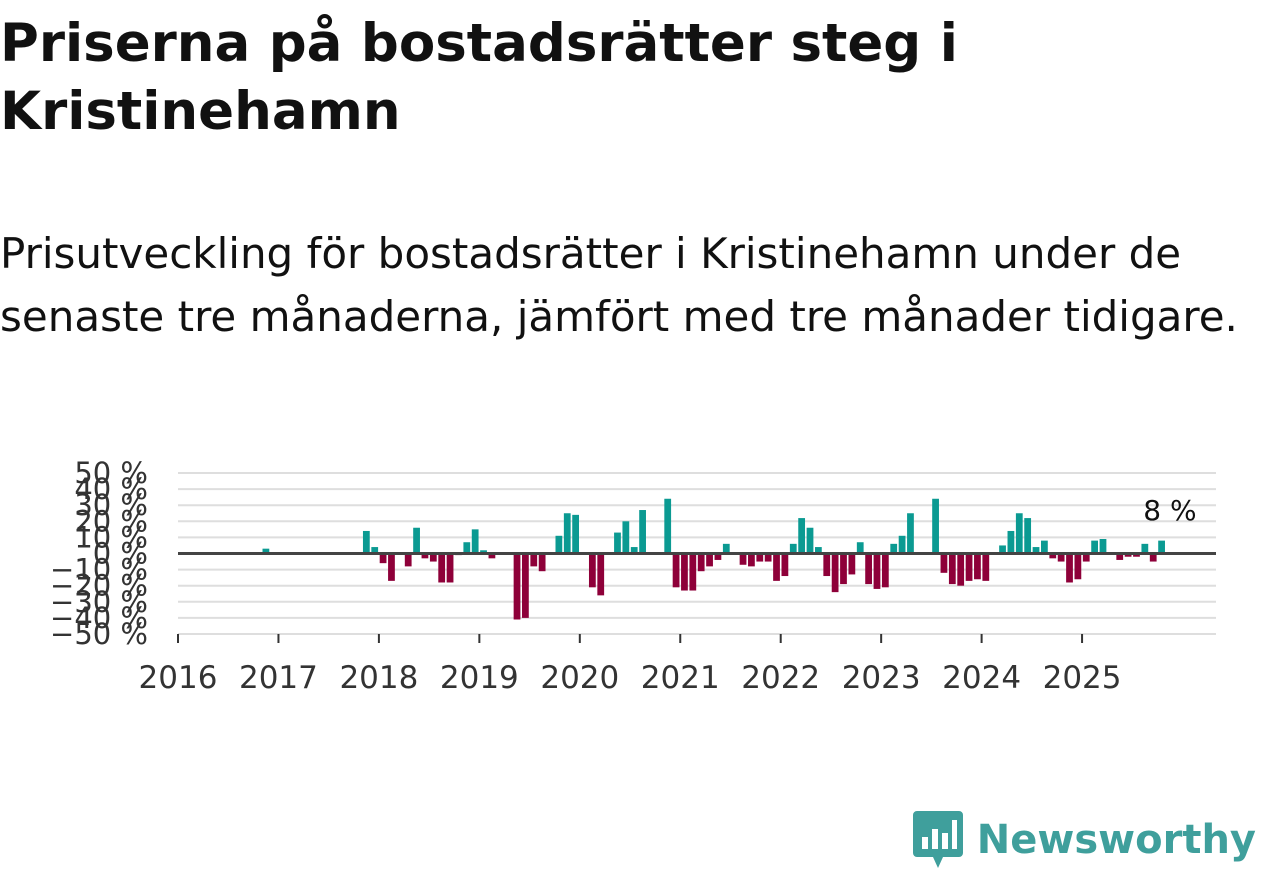  What do you see at coordinates (780, 678) in the screenshot?
I see `x-tick-label: 2022` at bounding box center [780, 678].